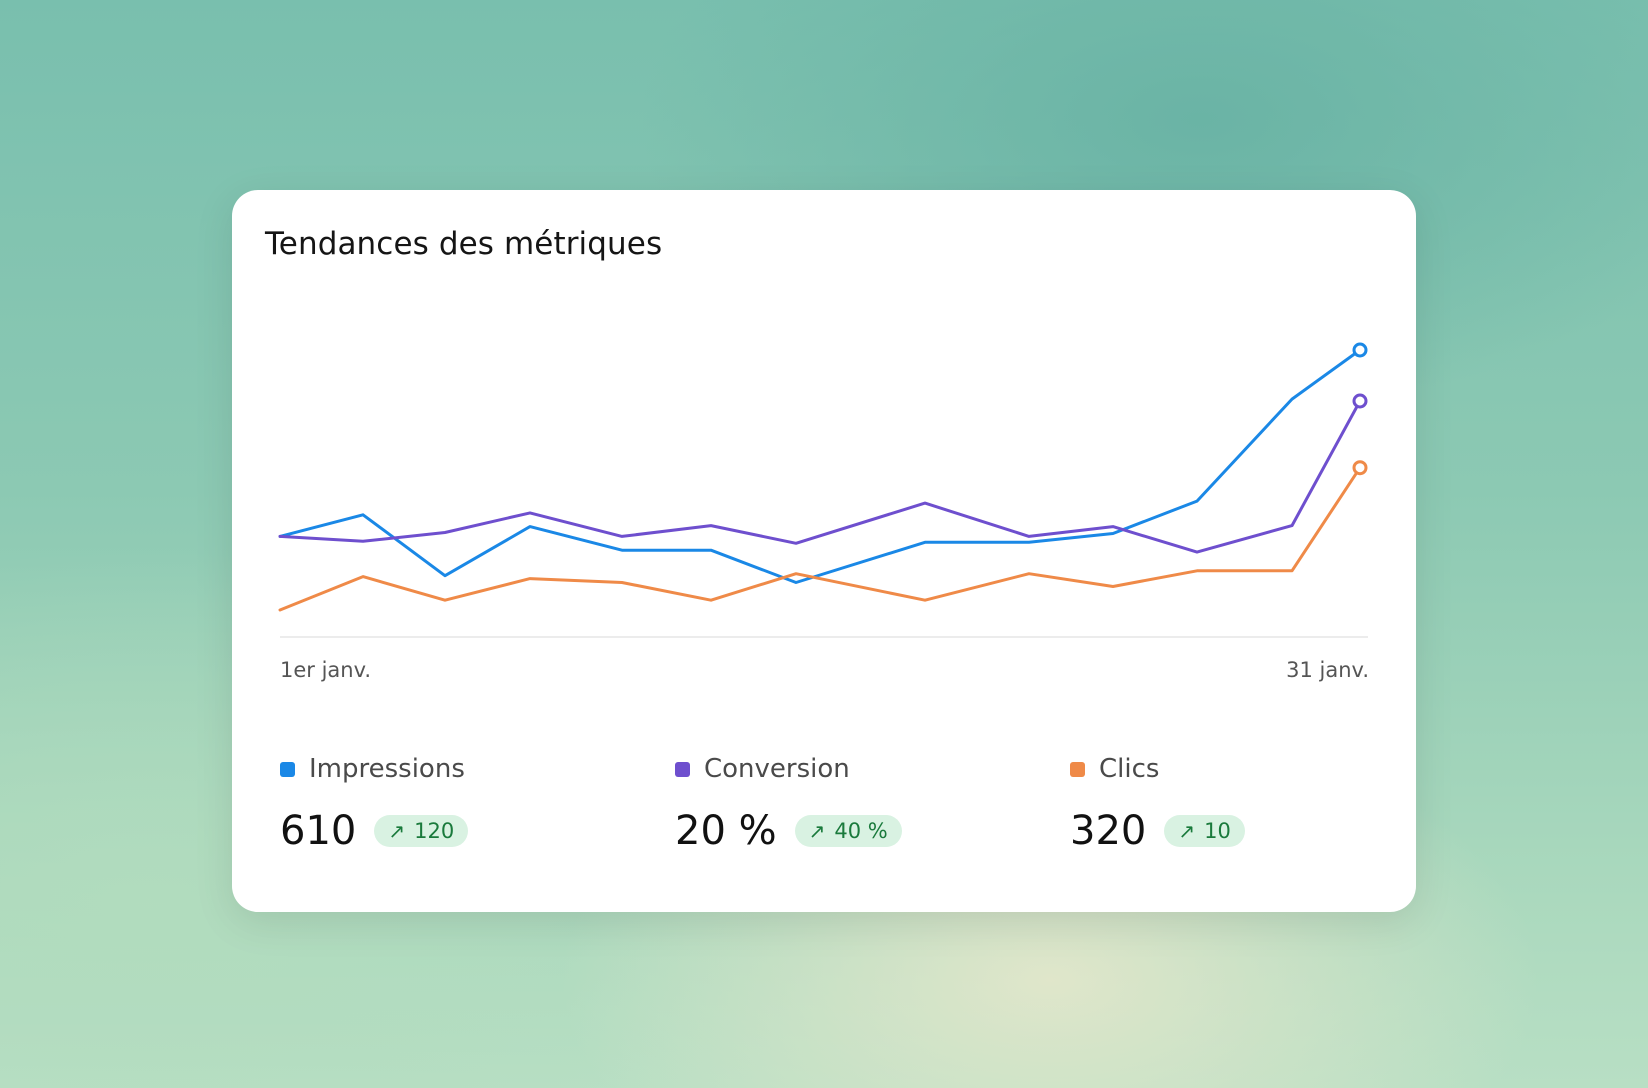  I want to click on legend-label: Impressions, so click(387, 769).